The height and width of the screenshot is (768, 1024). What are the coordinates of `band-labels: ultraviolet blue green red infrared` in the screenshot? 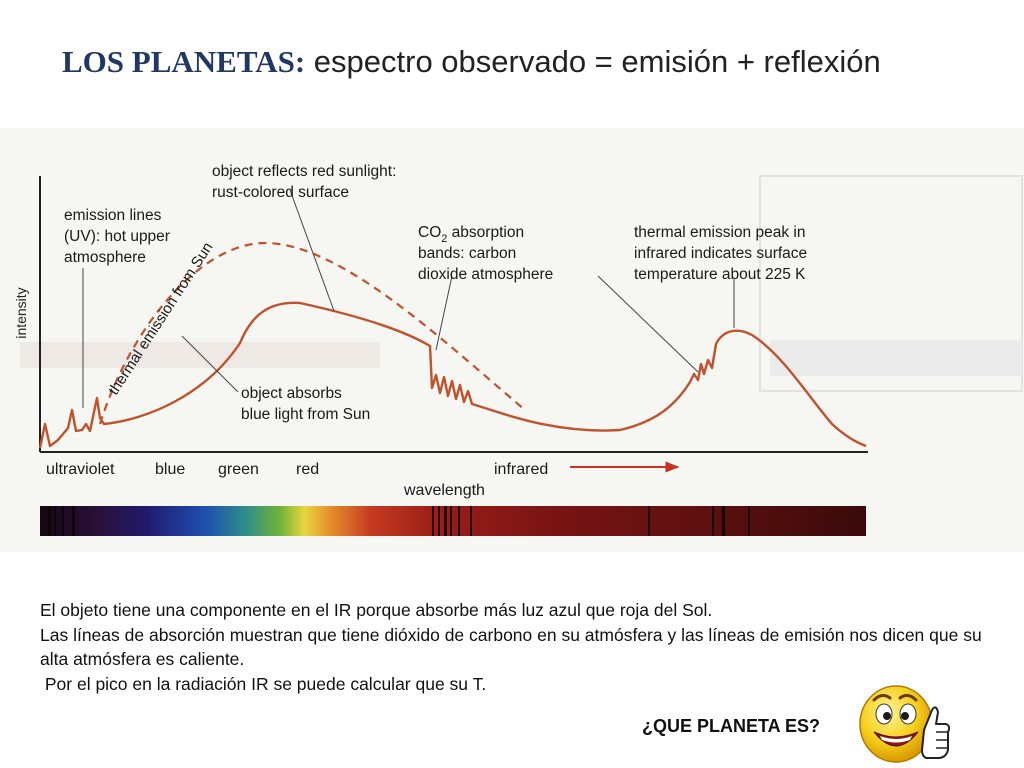 It's located at (297, 469).